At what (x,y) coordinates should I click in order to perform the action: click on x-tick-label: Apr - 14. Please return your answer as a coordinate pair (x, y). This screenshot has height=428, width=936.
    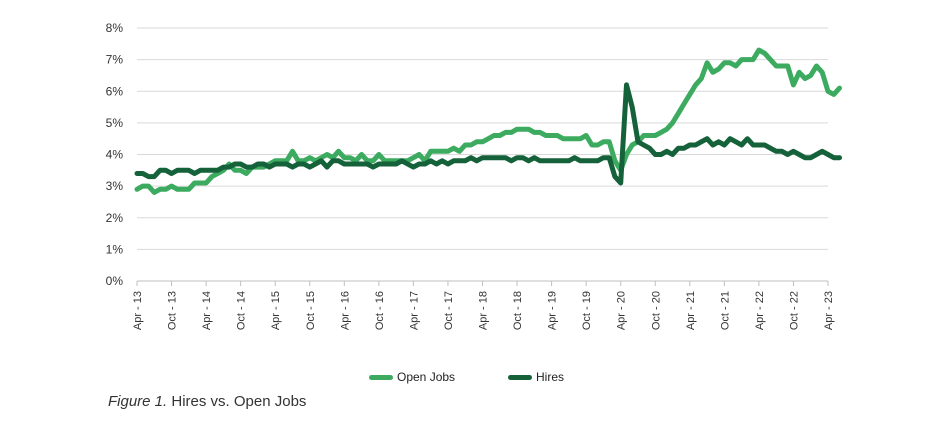
    Looking at the image, I should click on (207, 310).